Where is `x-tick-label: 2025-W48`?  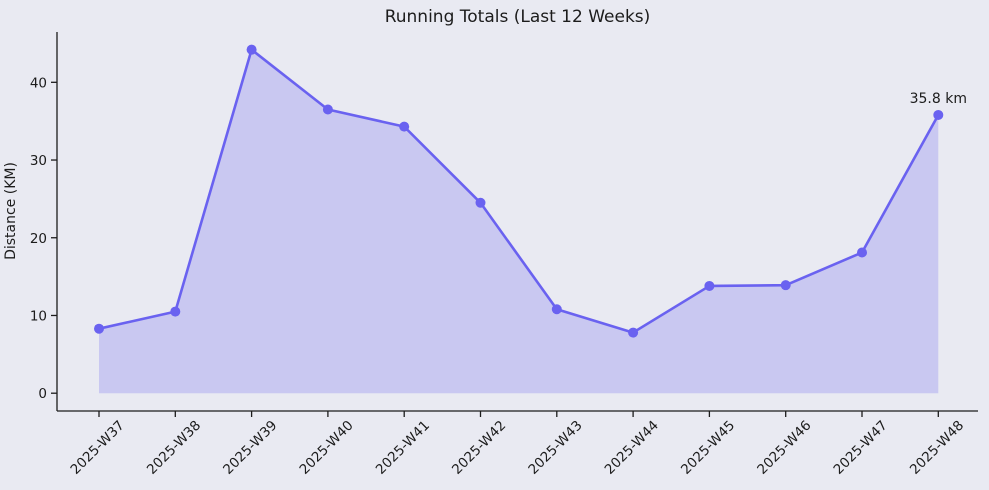
x-tick-label: 2025-W48 is located at coordinates (937, 448).